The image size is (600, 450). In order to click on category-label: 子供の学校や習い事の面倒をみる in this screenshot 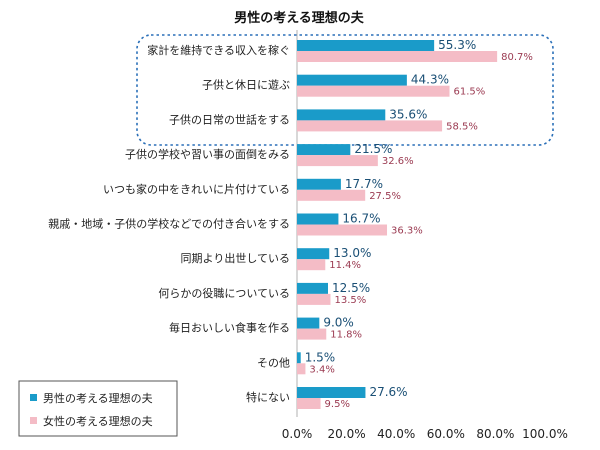, I will do `click(207, 154)`.